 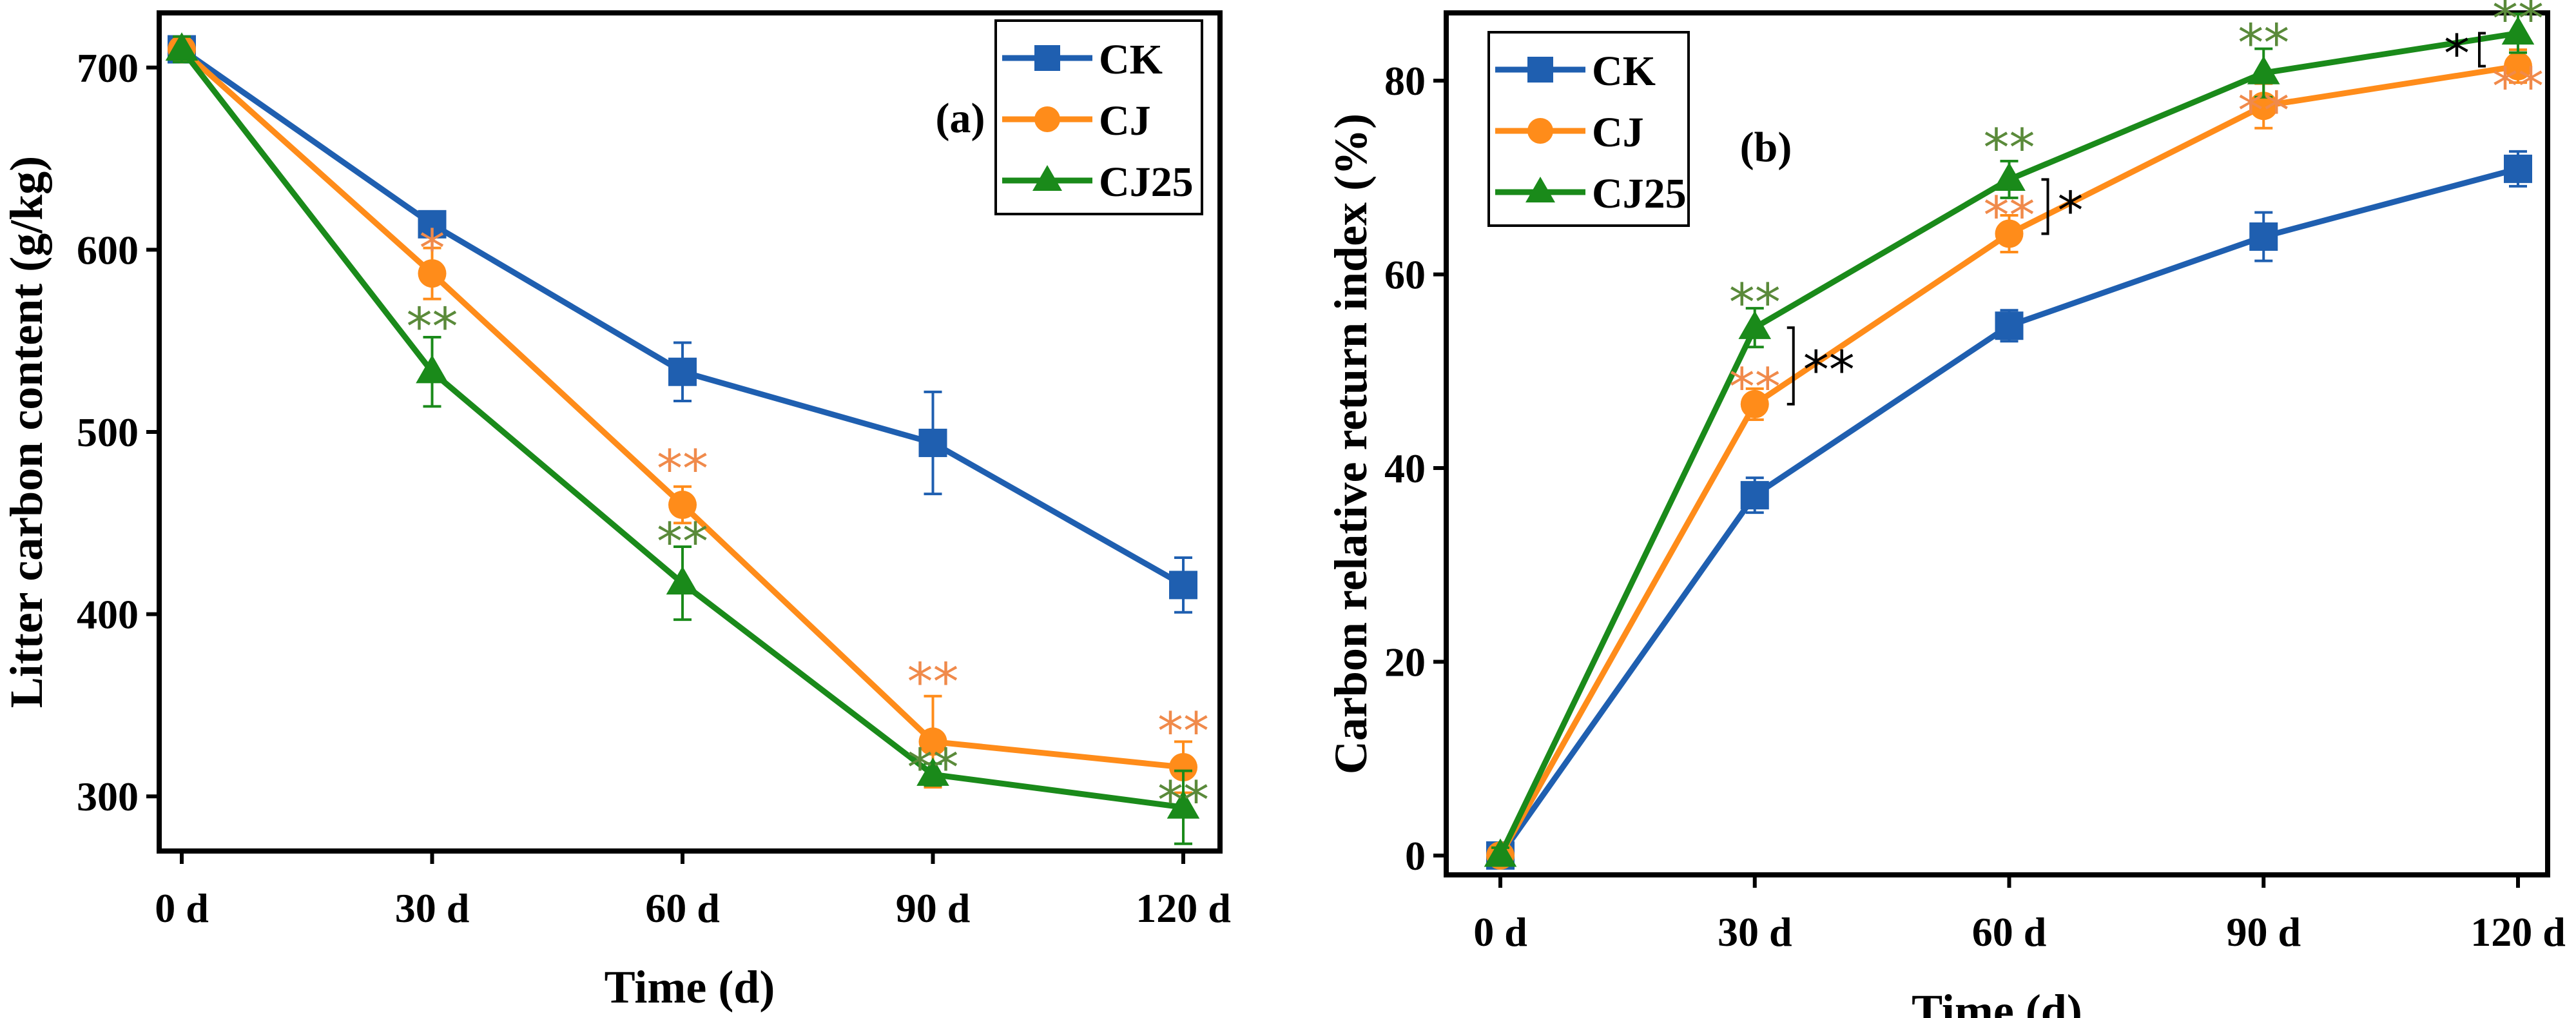 What do you see at coordinates (432, 249) in the screenshot?
I see `significance-label: *` at bounding box center [432, 249].